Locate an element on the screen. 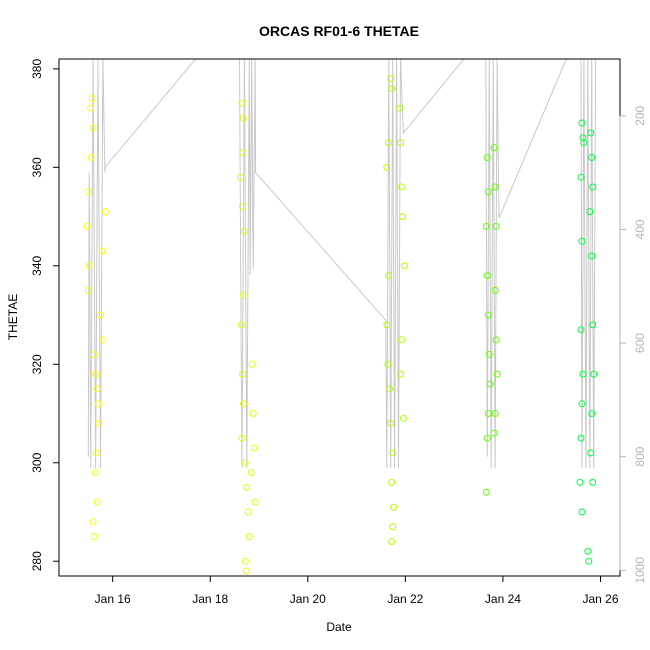 The width and height of the screenshot is (650, 650). x-tick-label: Jan 18 is located at coordinates (210, 599).